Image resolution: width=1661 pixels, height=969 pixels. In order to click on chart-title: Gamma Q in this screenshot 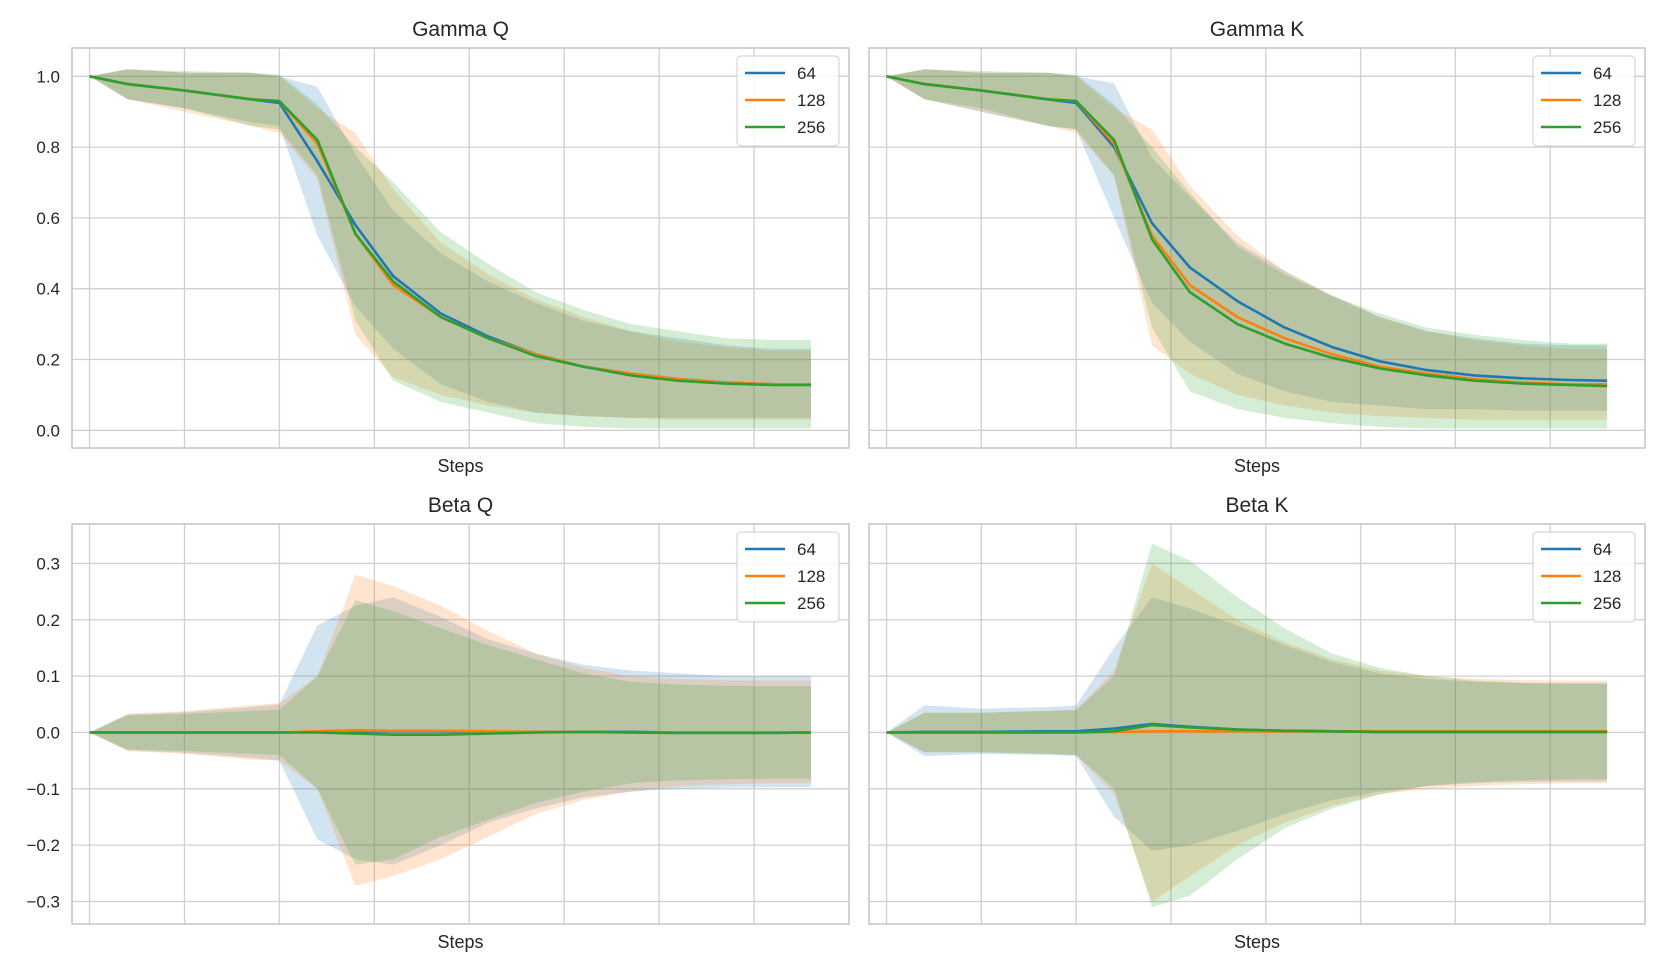, I will do `click(460, 29)`.